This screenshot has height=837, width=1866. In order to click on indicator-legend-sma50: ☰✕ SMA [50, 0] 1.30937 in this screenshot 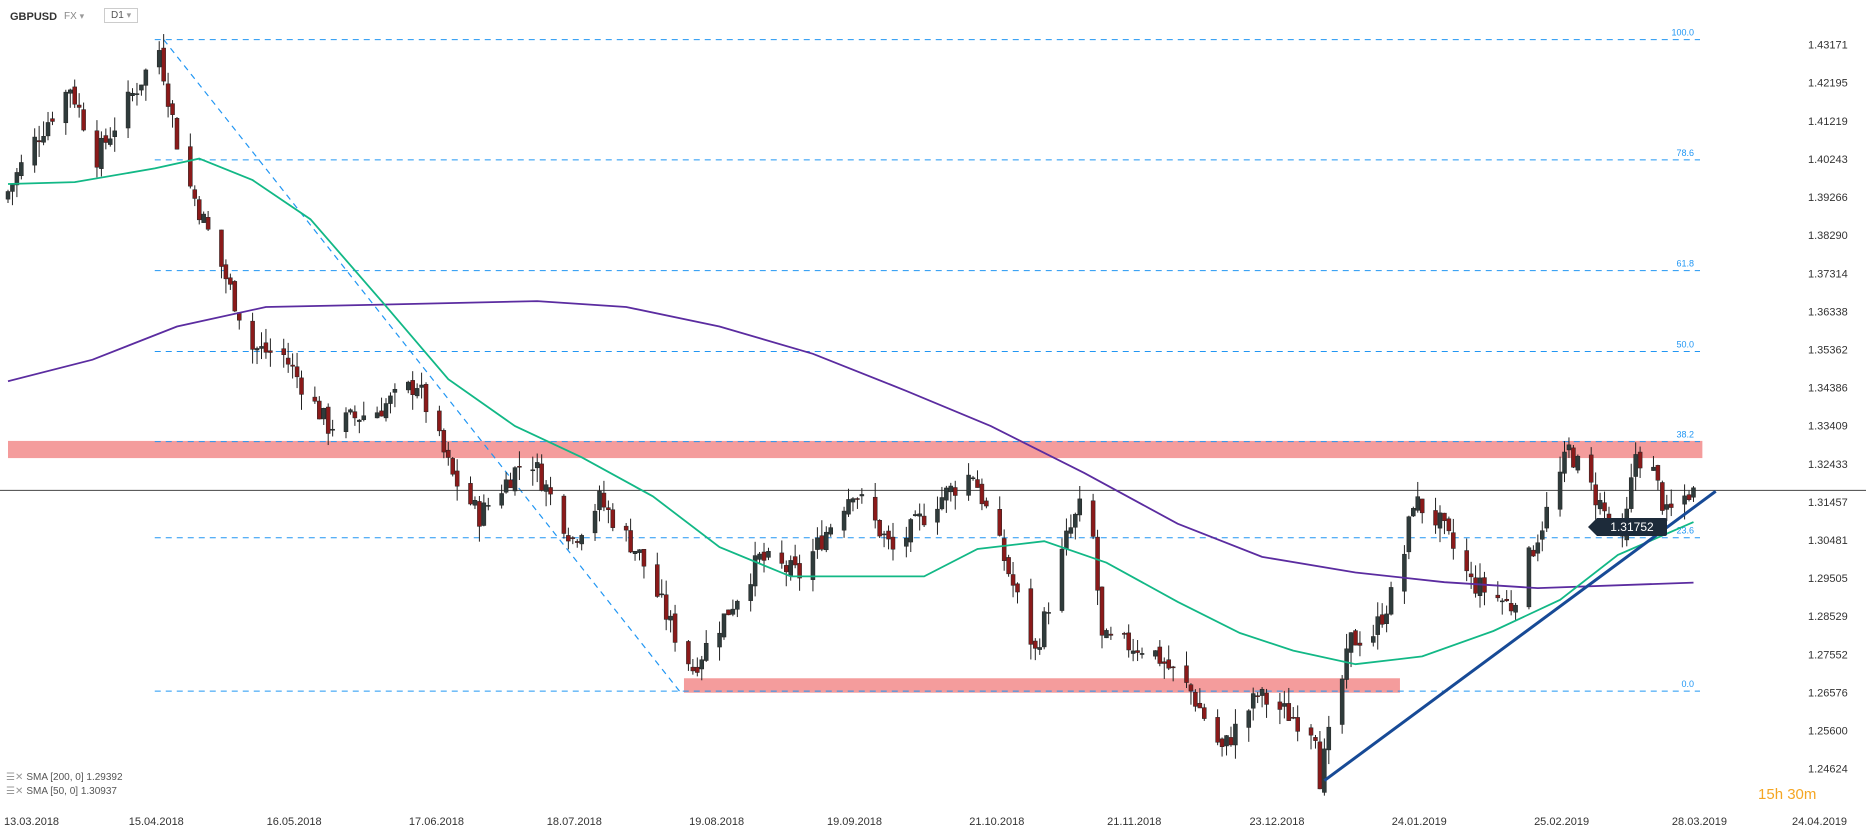, I will do `click(61, 791)`.